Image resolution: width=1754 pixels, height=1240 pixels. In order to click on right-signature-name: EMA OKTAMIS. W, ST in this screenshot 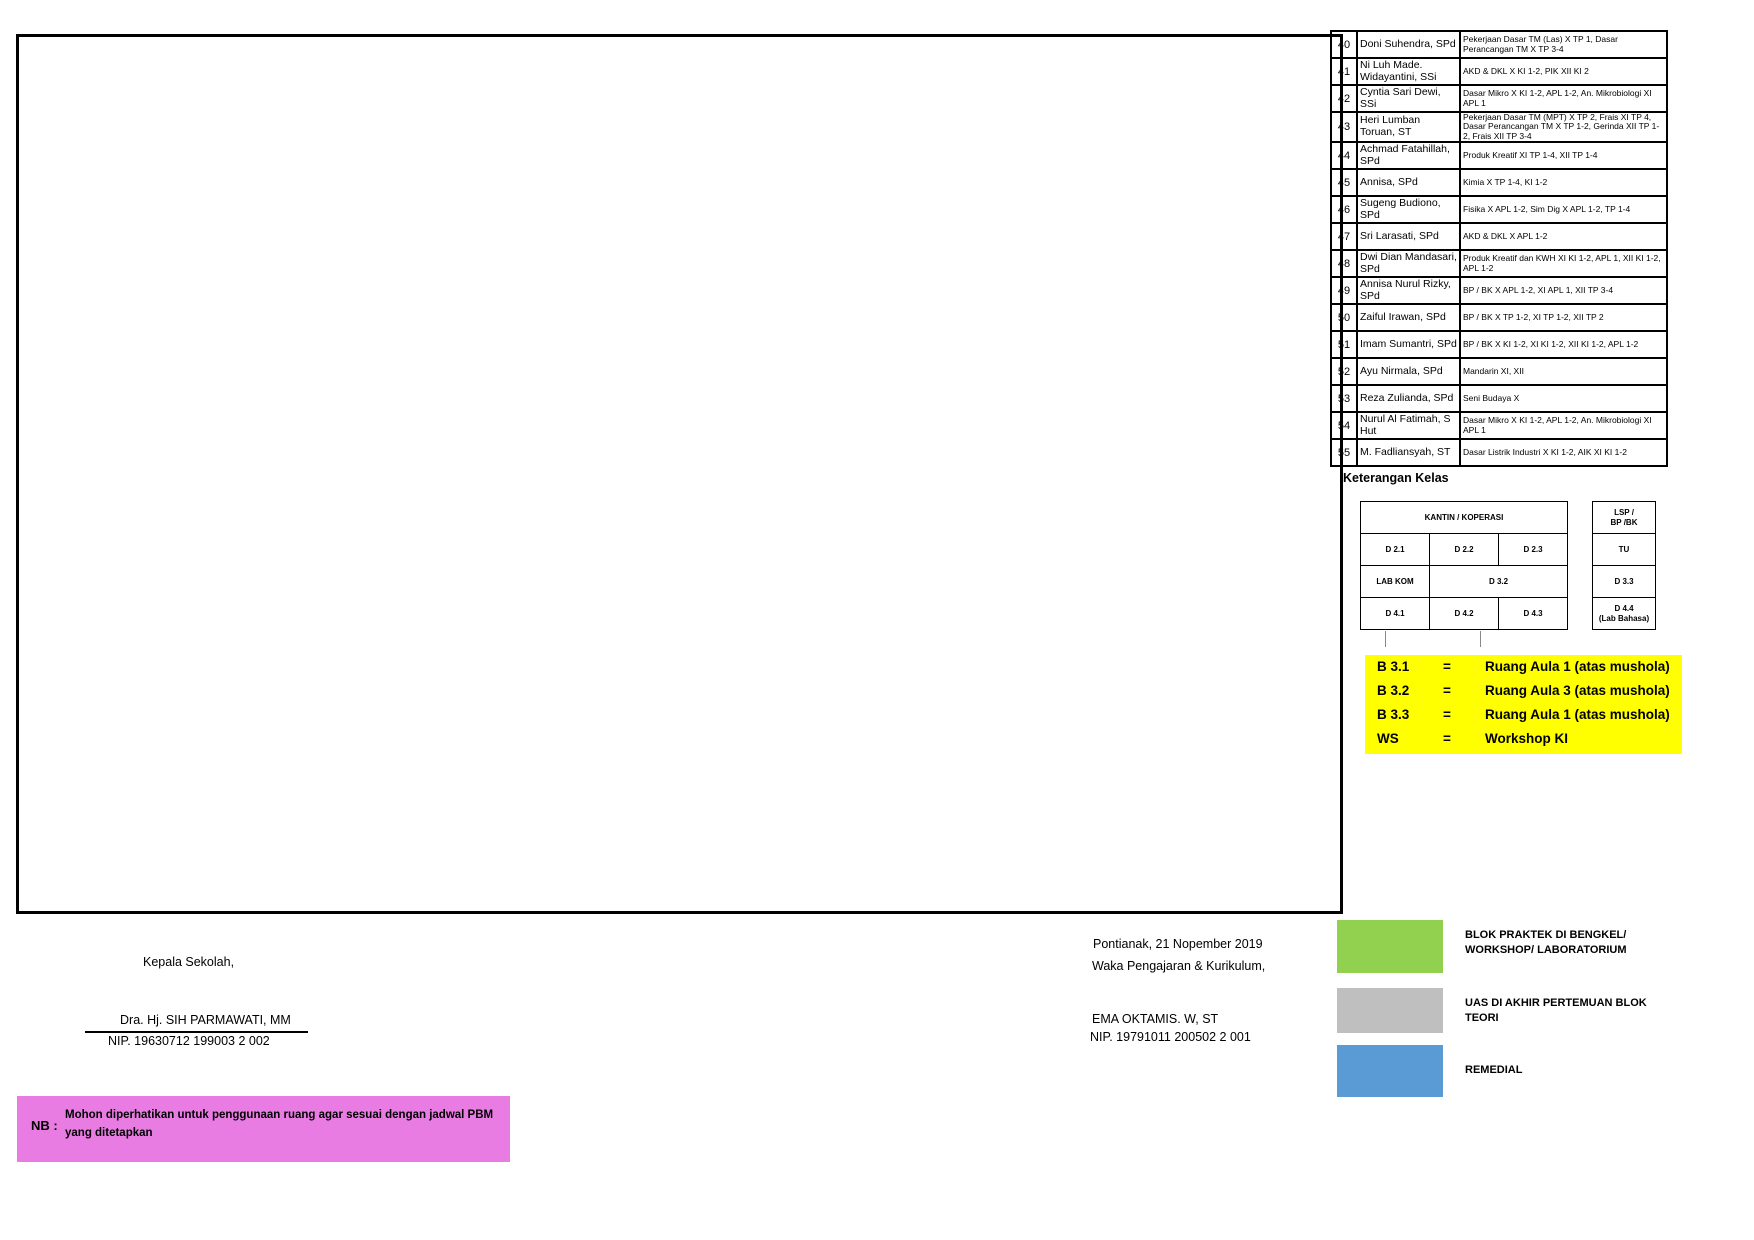, I will do `click(1155, 1019)`.